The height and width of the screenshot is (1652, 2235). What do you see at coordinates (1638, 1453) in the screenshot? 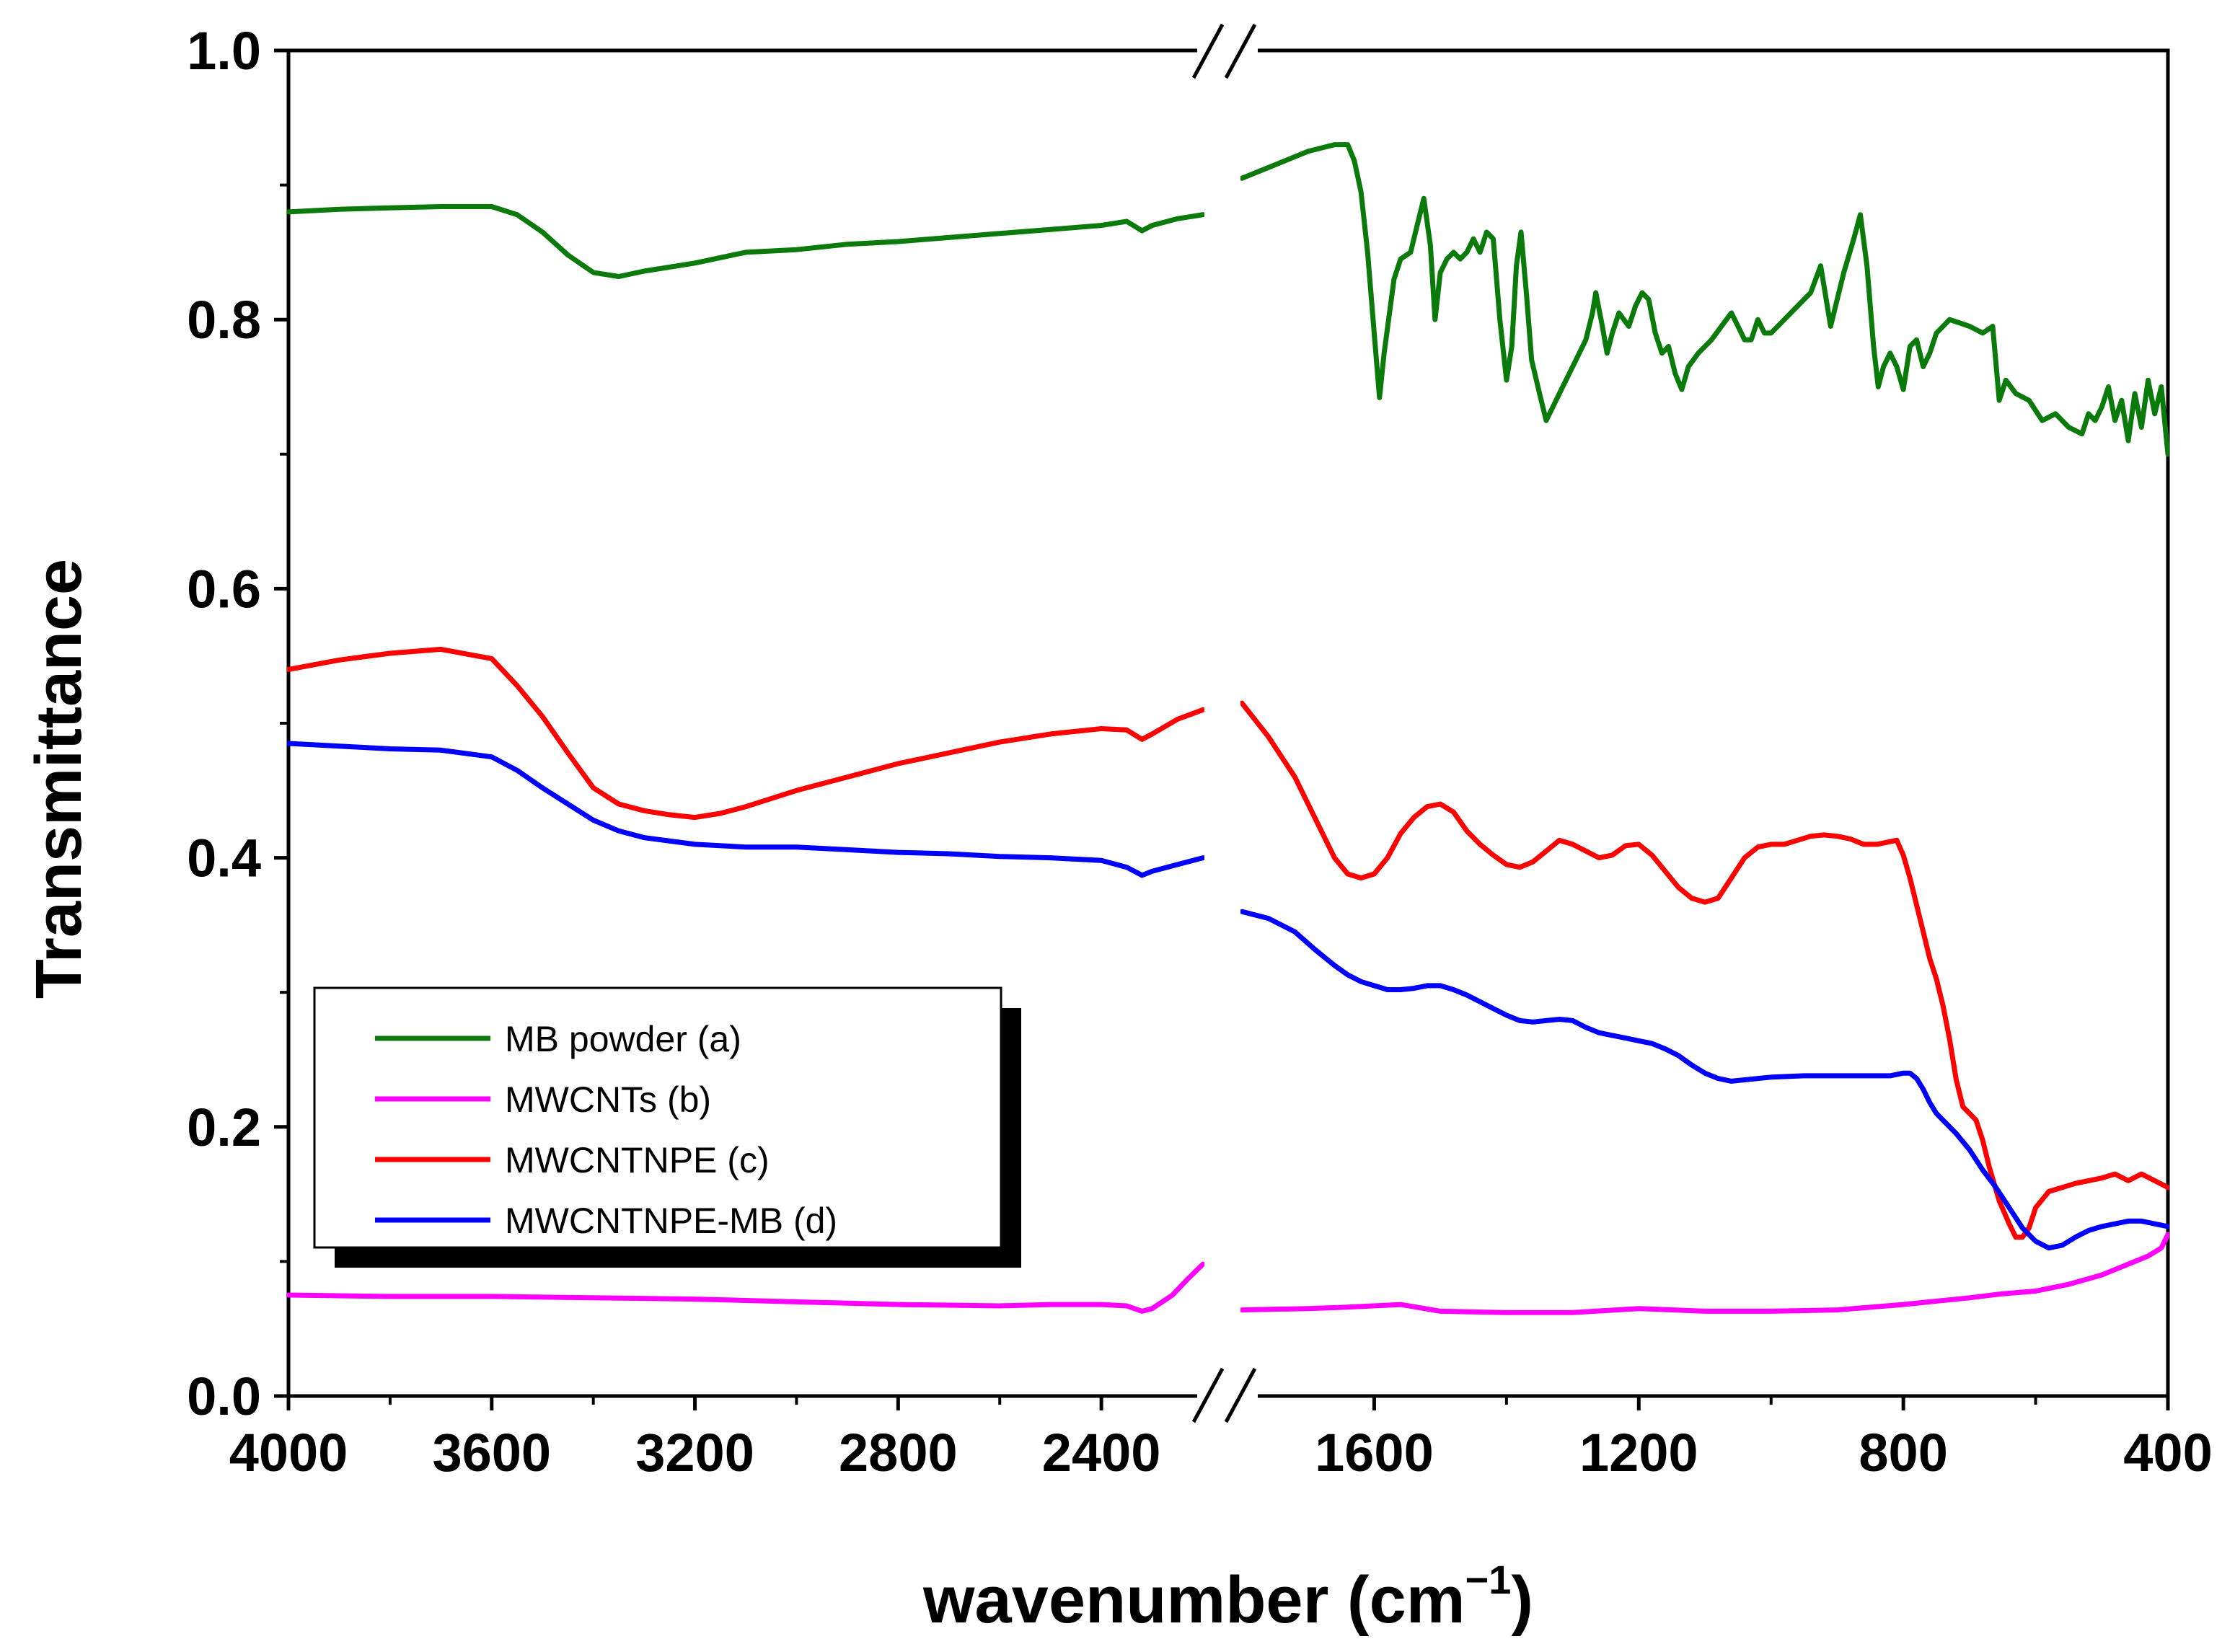
I see `x-tick-label: 1200` at bounding box center [1638, 1453].